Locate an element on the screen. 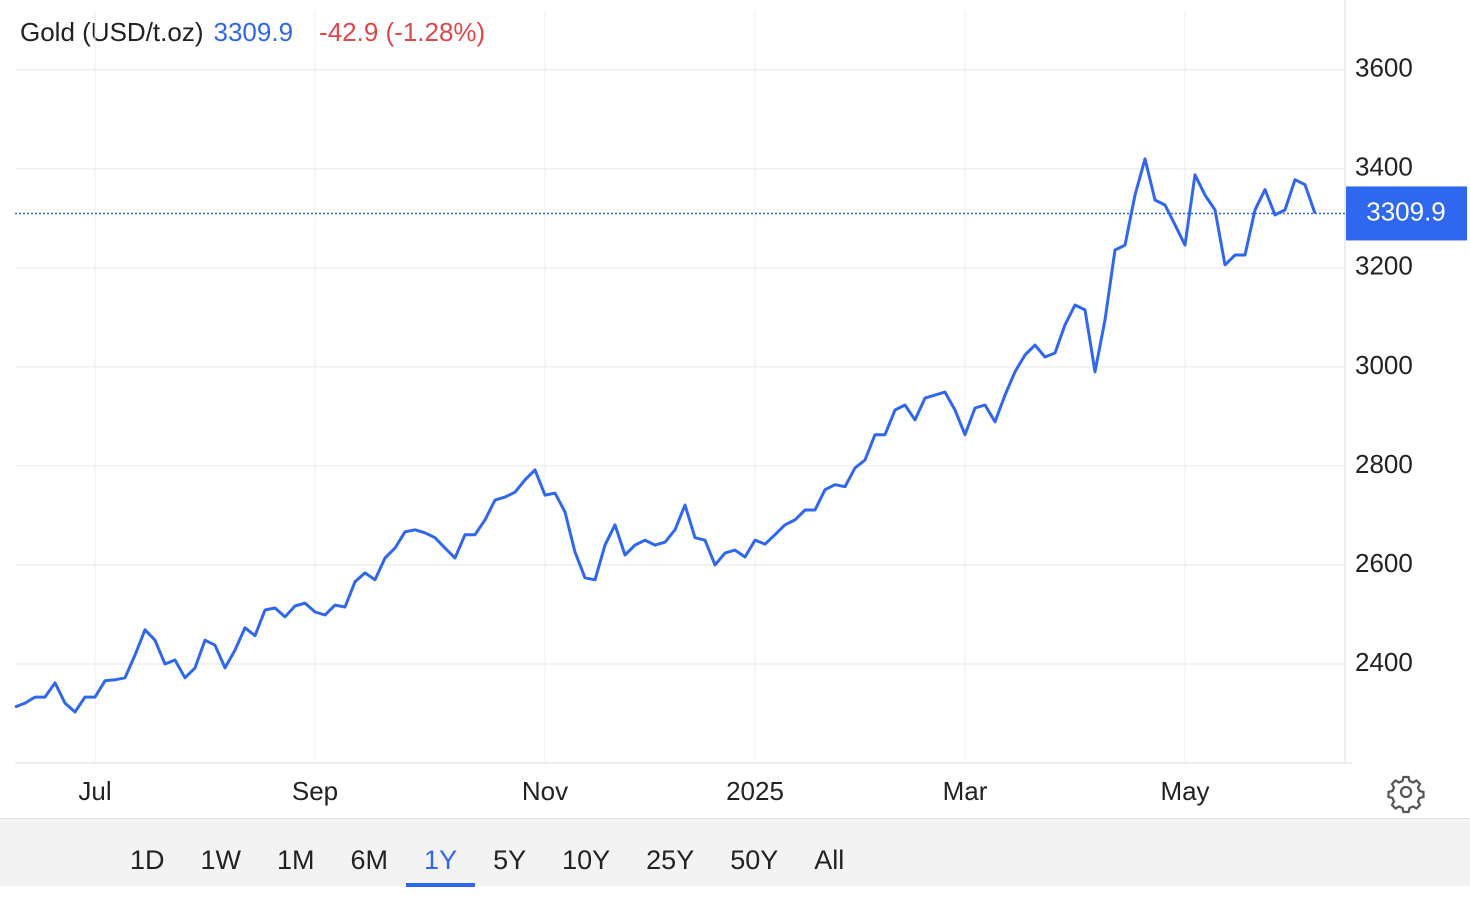  y-tick-label: 3200 is located at coordinates (1384, 266).